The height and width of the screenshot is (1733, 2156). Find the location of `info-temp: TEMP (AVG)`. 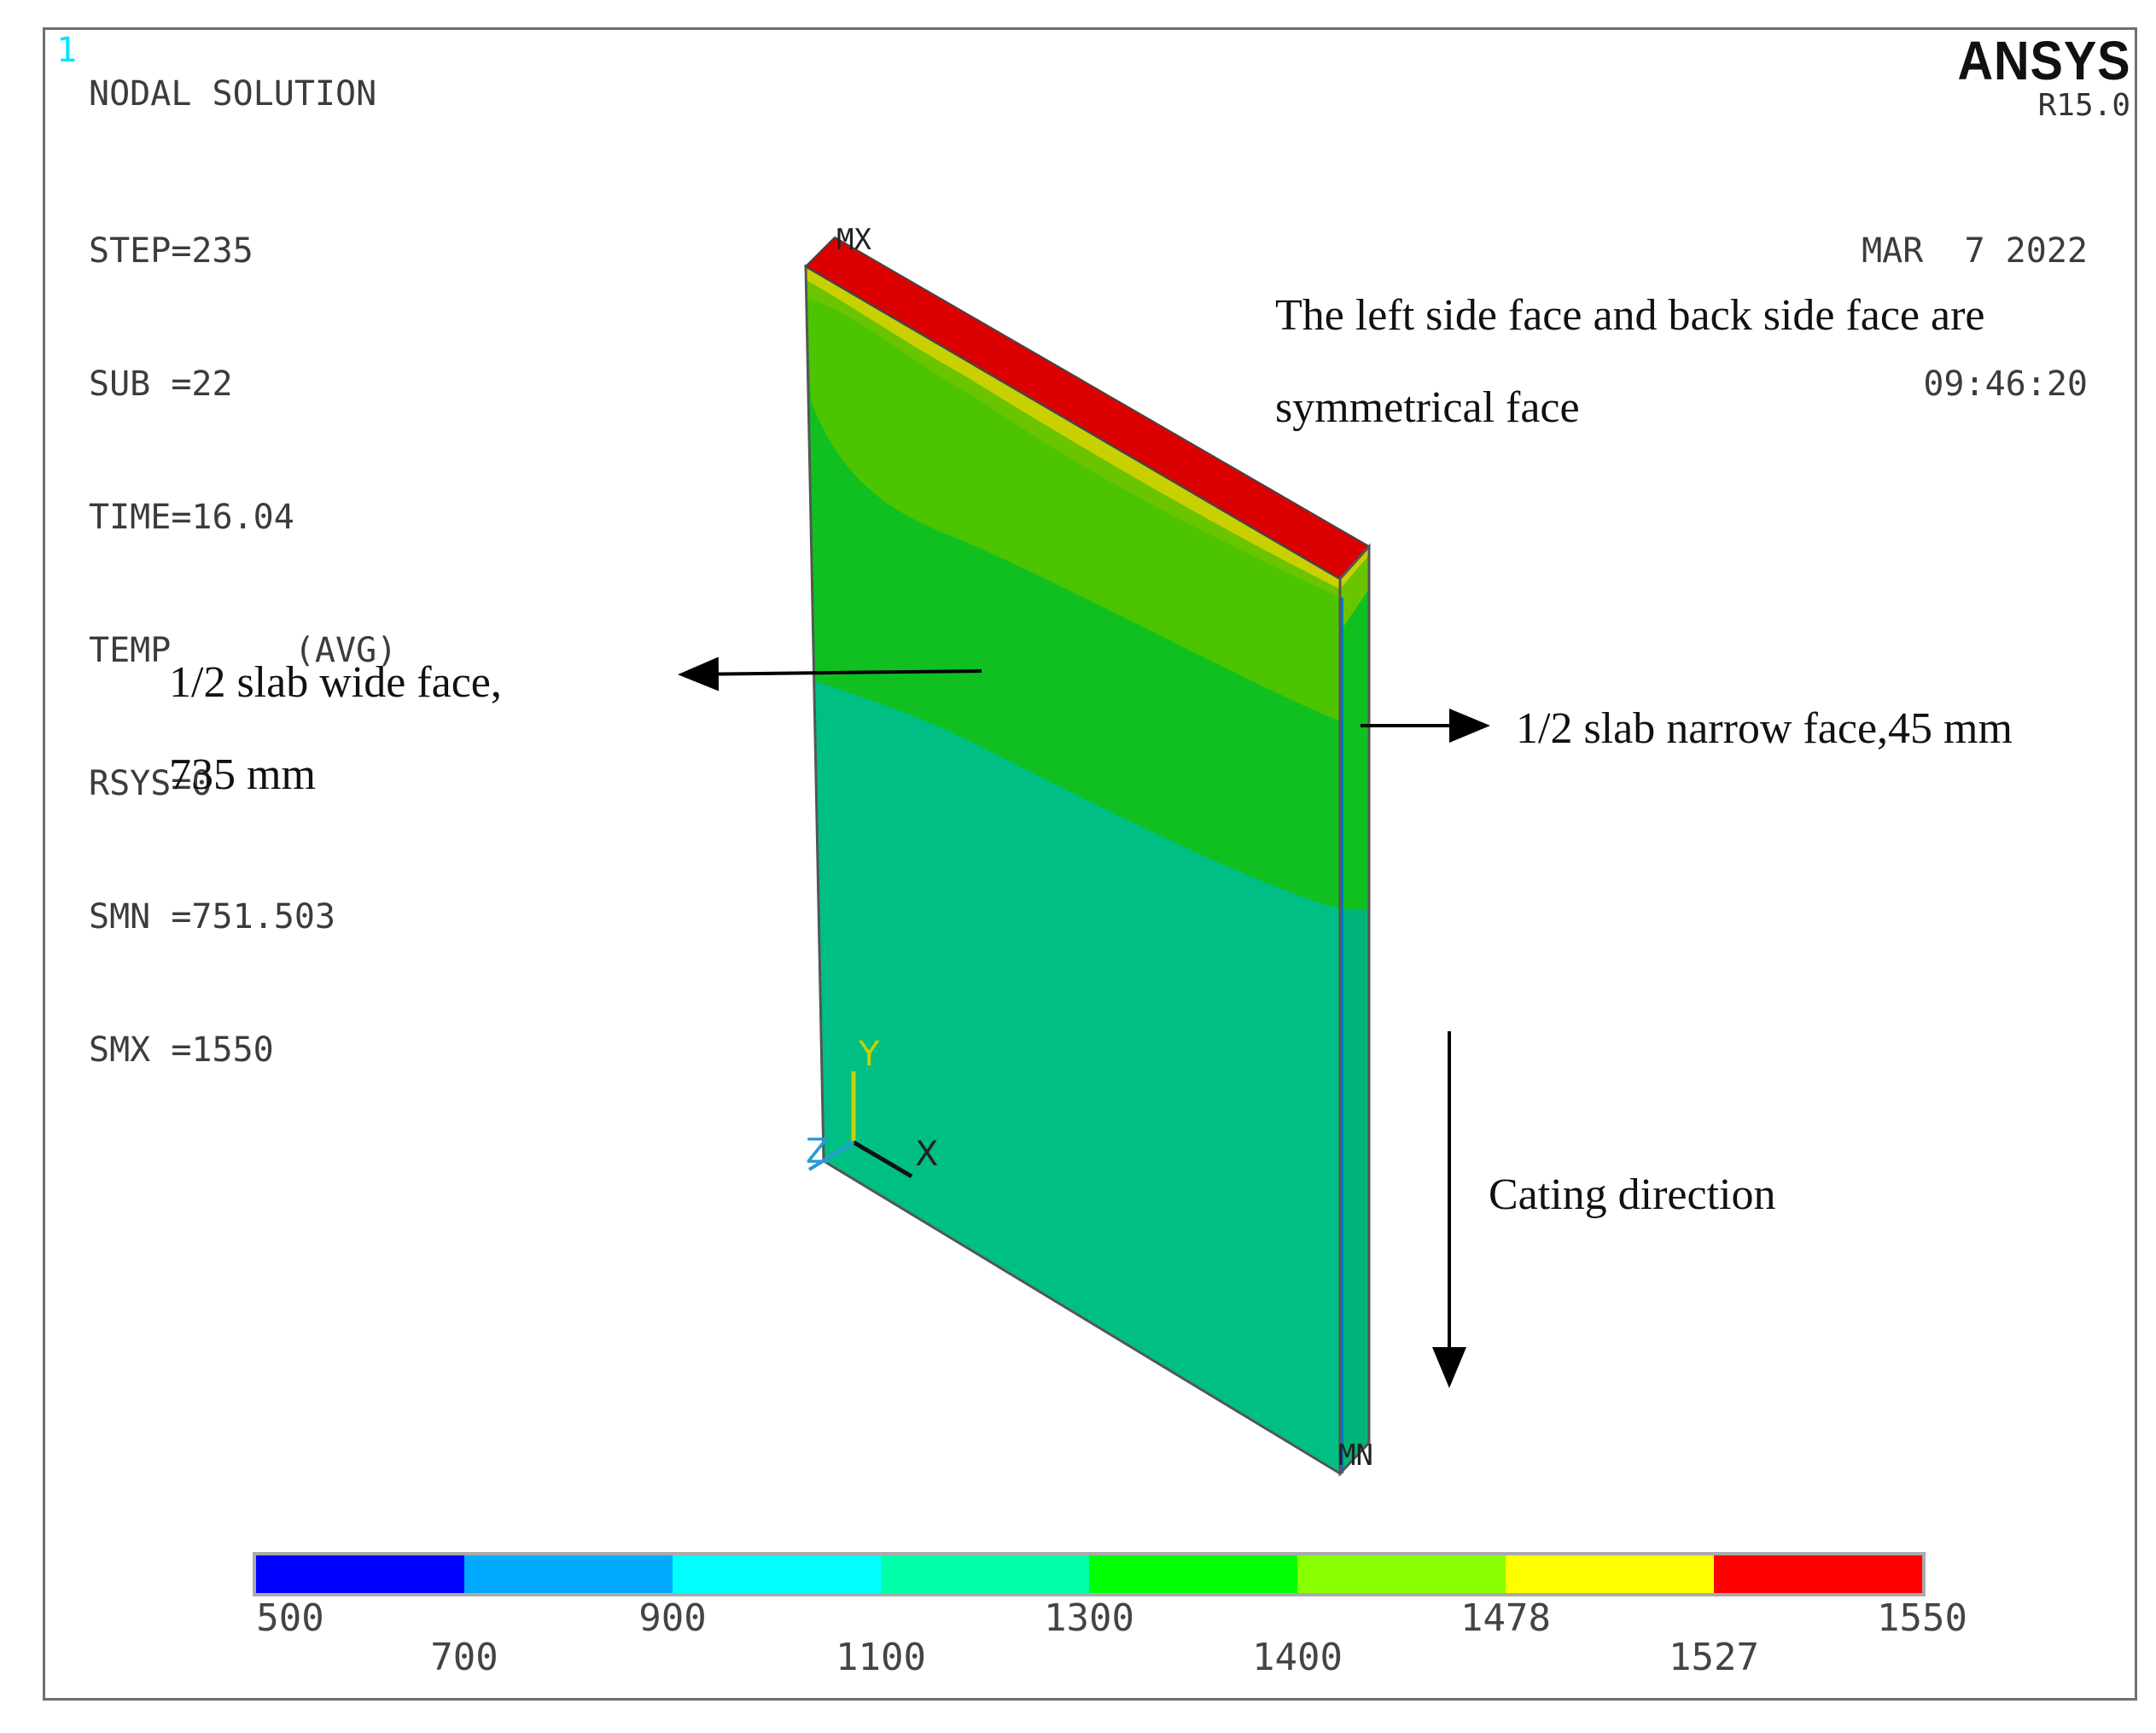

info-temp: TEMP (AVG) is located at coordinates (243, 650).